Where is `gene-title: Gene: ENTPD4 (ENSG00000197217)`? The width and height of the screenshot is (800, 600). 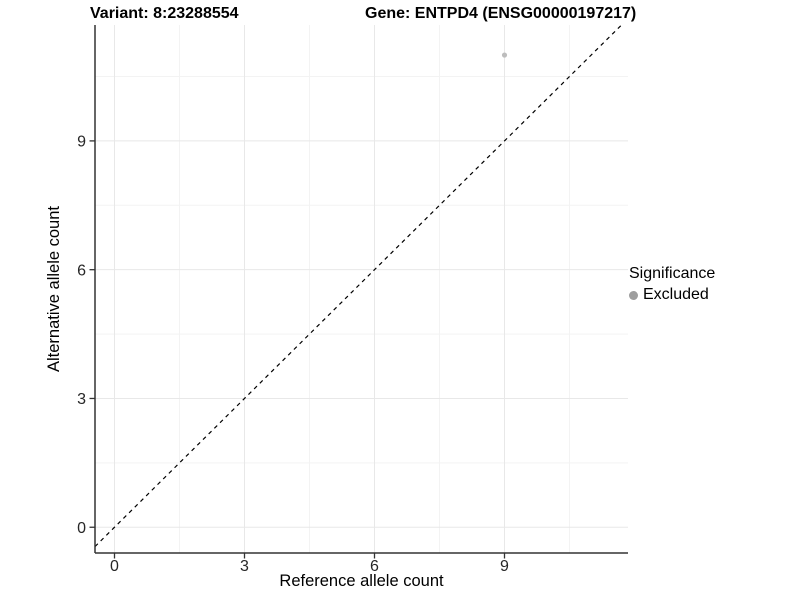
gene-title: Gene: ENTPD4 (ENSG00000197217) is located at coordinates (501, 13).